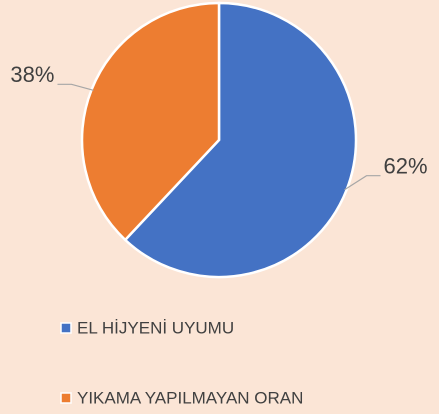  Describe the element at coordinates (190, 397) in the screenshot. I see `legend-label: YIKAMA YAPILMAYAN ORAN` at that location.